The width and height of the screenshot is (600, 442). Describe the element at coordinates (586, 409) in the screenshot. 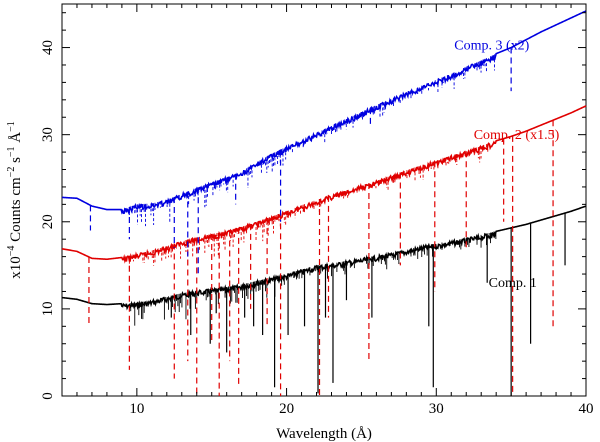

I see `x-tick-label: 40` at that location.